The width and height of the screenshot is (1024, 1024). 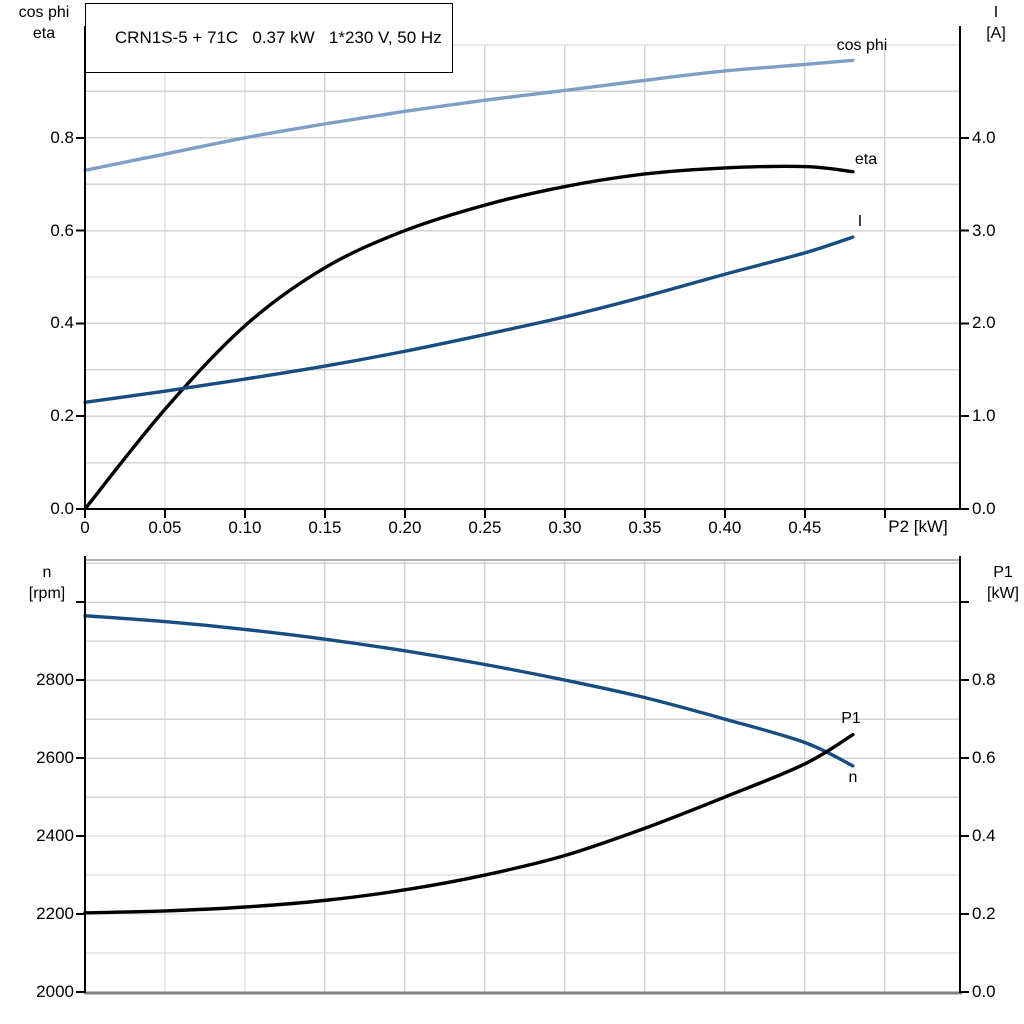 What do you see at coordinates (325, 527) in the screenshot?
I see `x-axis-tick-label: 0.15` at bounding box center [325, 527].